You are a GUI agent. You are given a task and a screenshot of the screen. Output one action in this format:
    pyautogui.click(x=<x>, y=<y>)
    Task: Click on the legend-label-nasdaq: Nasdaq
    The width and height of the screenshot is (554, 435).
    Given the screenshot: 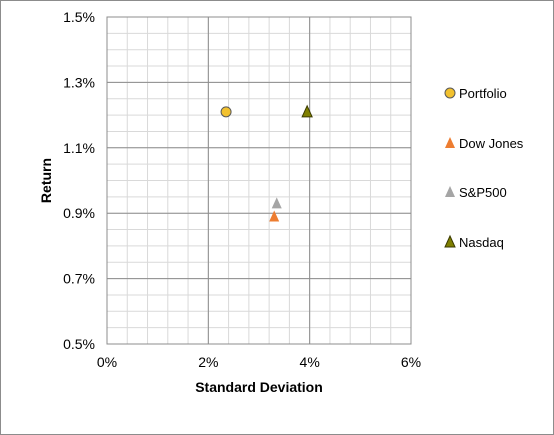 What is the action you would take?
    pyautogui.click(x=481, y=242)
    